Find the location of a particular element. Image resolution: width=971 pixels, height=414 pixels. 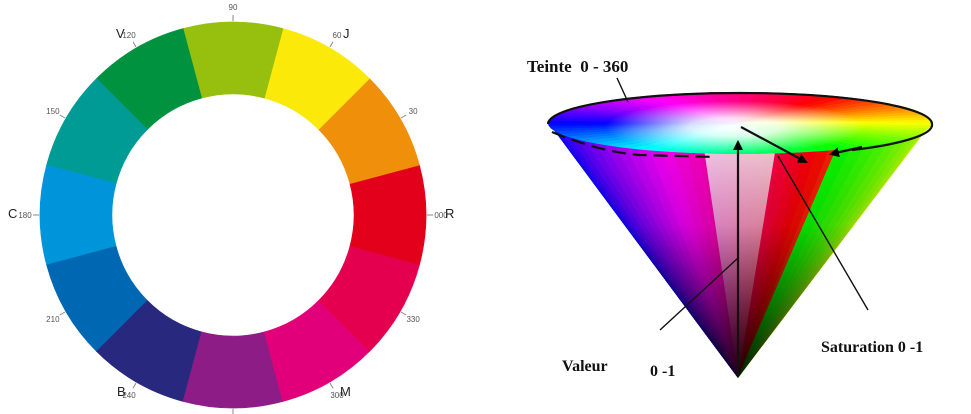

wheel-tick-label-180: 180 is located at coordinates (25, 215).